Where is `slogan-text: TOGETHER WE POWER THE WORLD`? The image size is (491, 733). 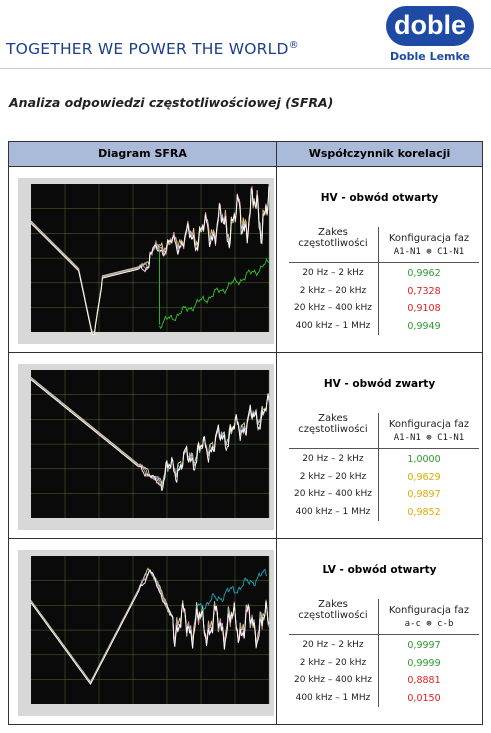
slogan-text: TOGETHER WE POWER THE WORLD is located at coordinates (147, 49).